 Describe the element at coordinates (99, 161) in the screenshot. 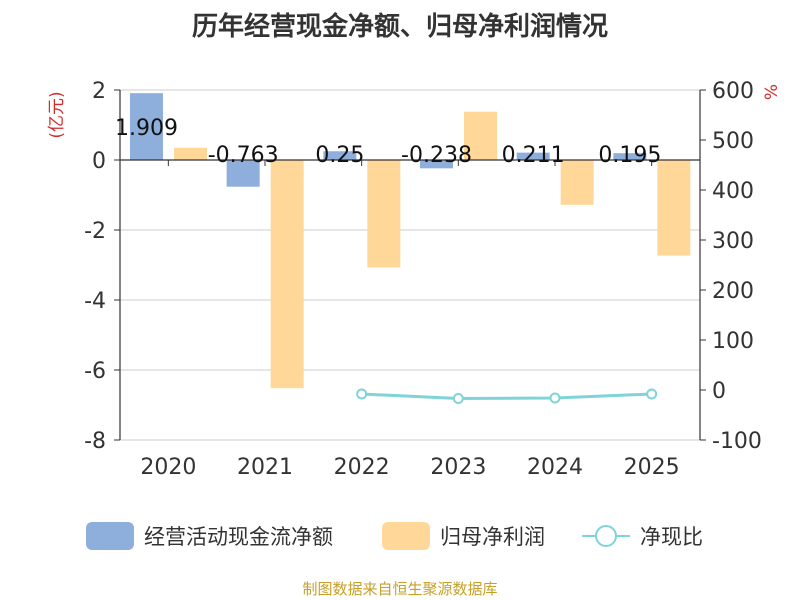

I see `left-tick-label: 0` at that location.